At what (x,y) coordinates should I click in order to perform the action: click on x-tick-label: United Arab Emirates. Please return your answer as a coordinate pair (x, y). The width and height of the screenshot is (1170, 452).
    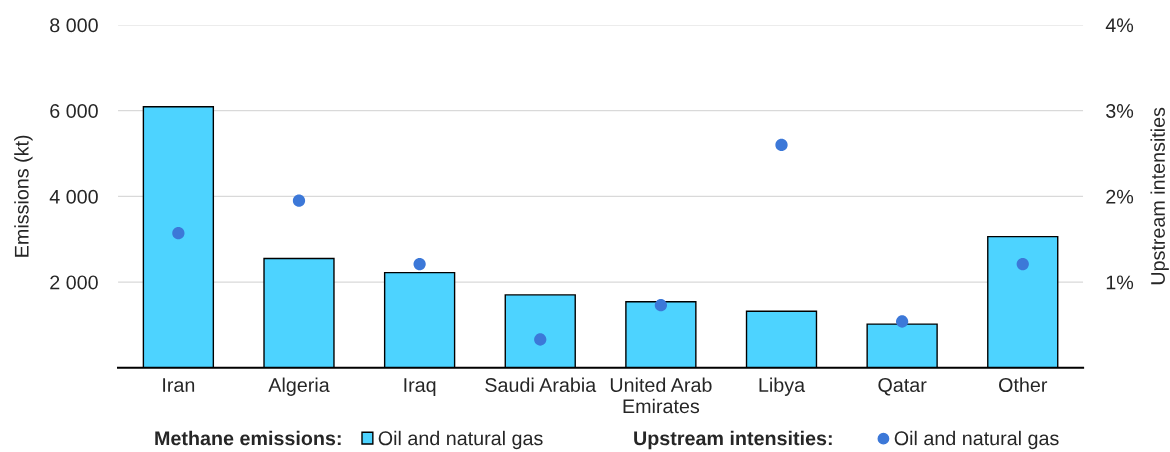
    Looking at the image, I should click on (661, 395).